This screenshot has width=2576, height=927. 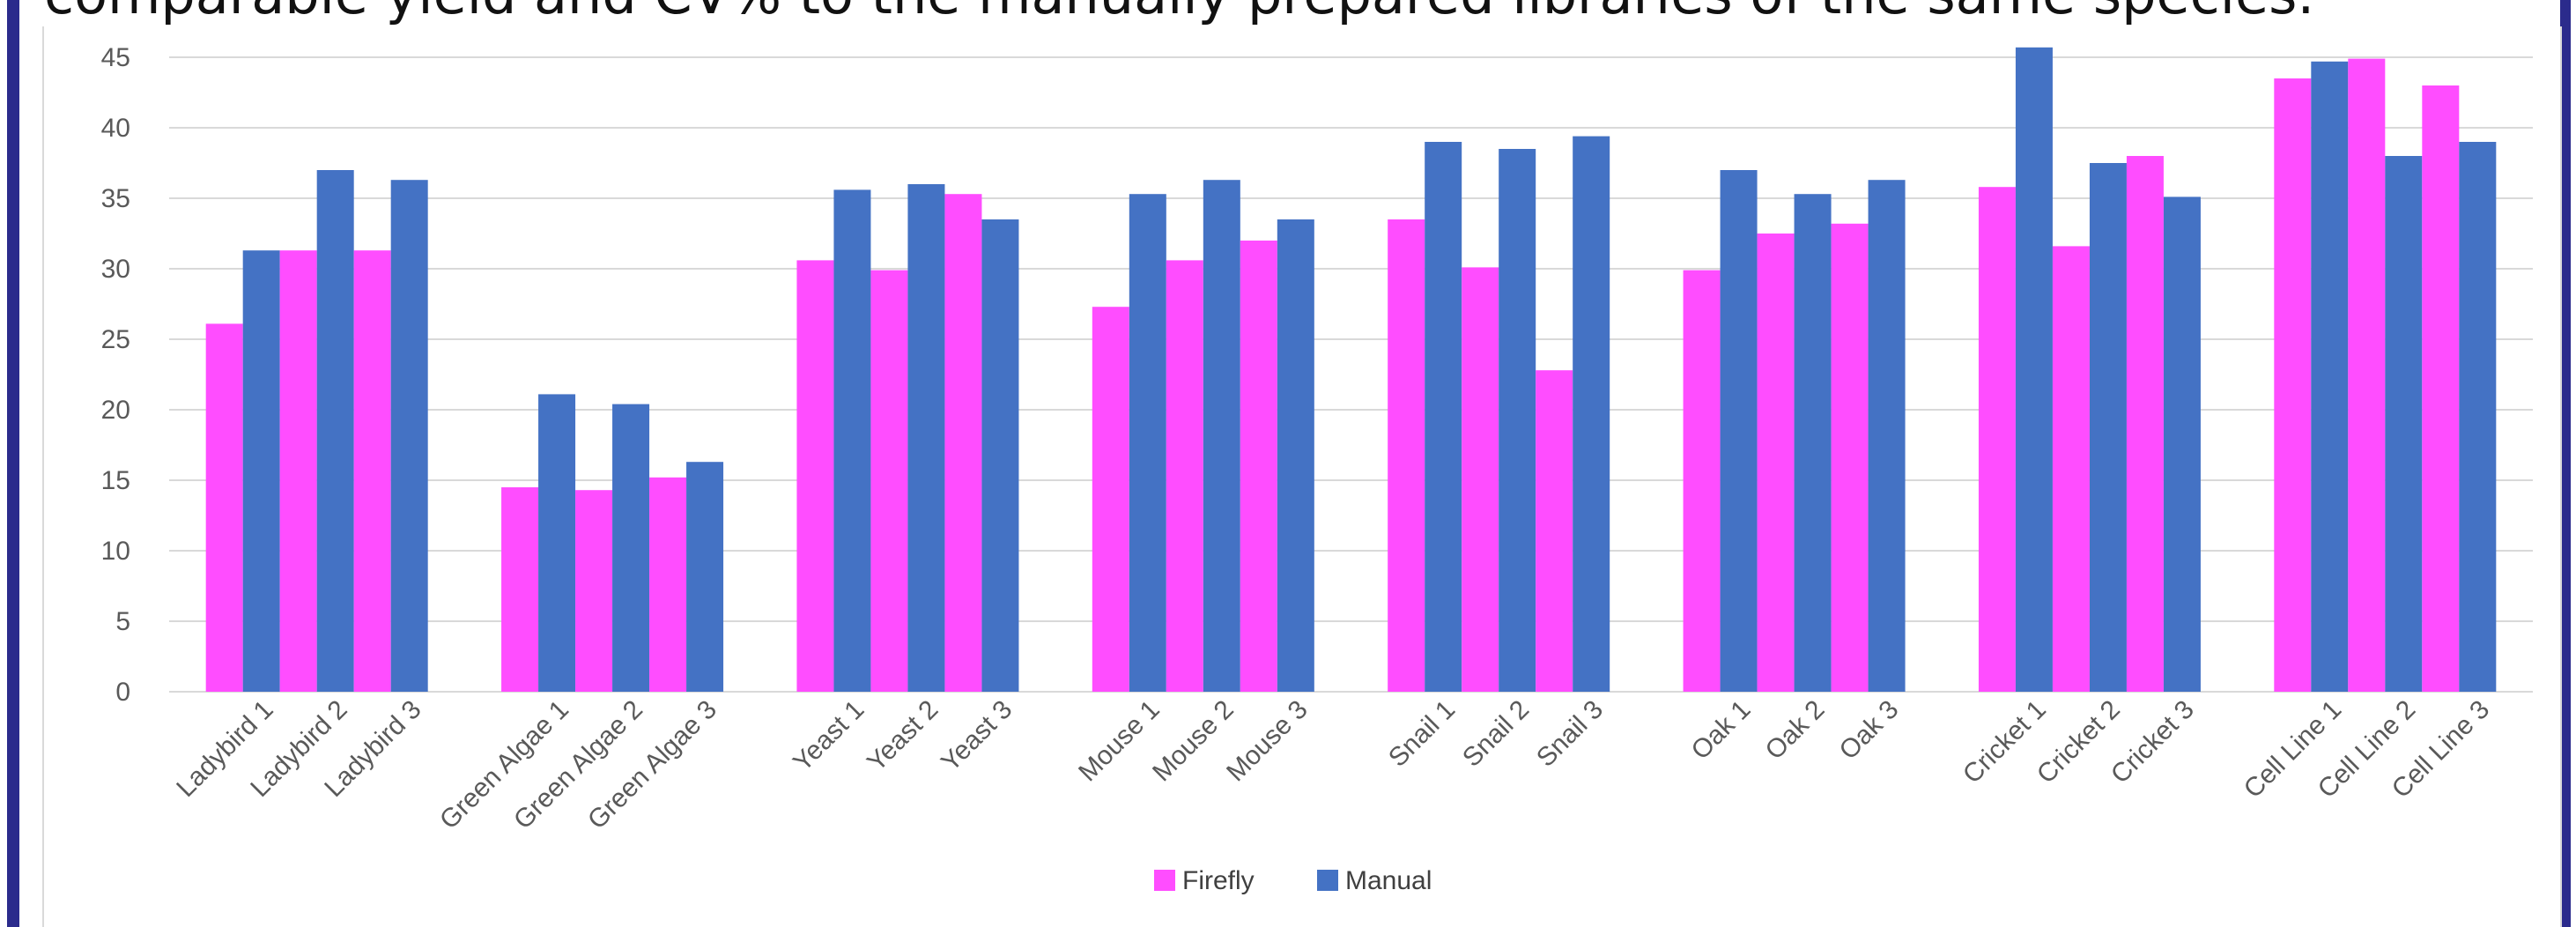 I want to click on y-tick-label: 40, so click(x=115, y=128).